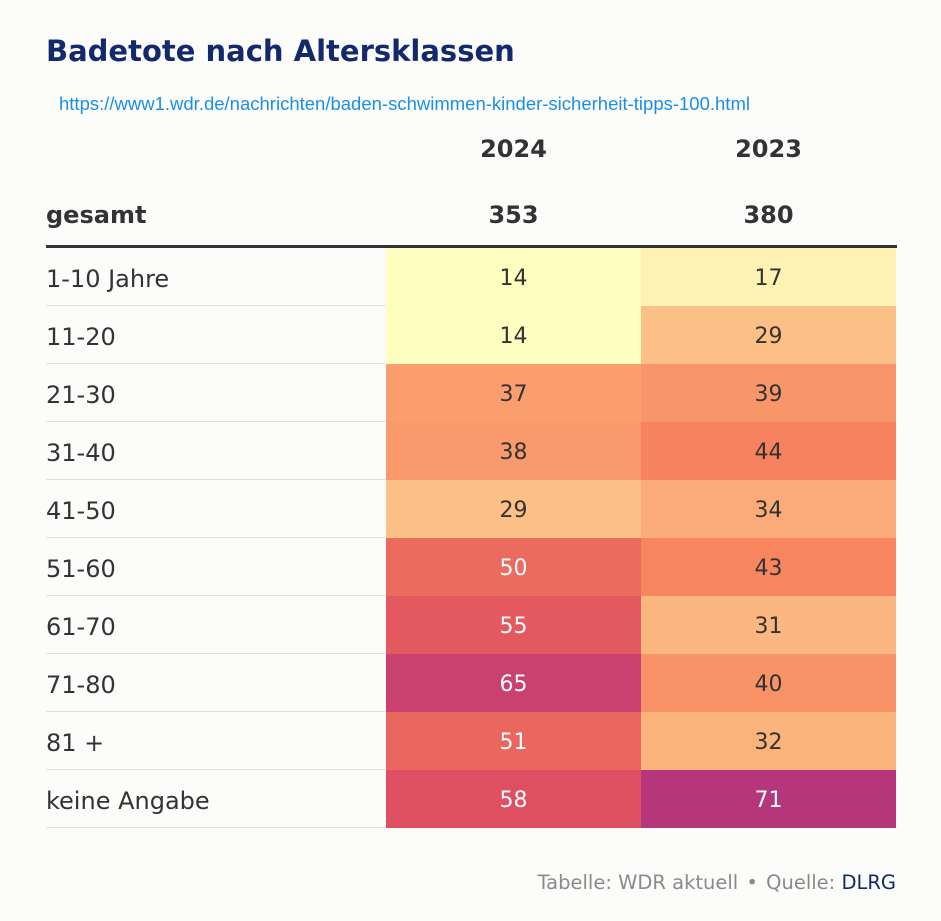  I want to click on heat-cell-2024: 50, so click(513, 567).